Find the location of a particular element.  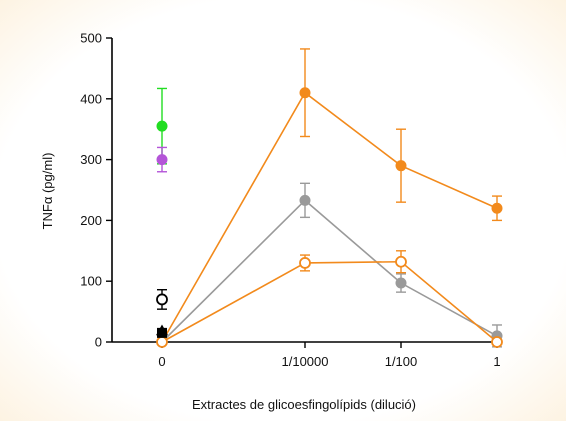

x-tick-label: 1 is located at coordinates (496, 361).